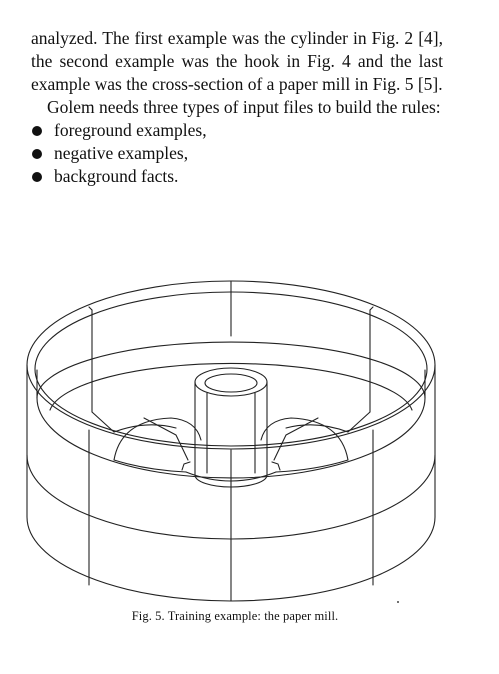 The width and height of the screenshot is (499, 674). What do you see at coordinates (237, 176) in the screenshot?
I see `list-item: background facts.` at bounding box center [237, 176].